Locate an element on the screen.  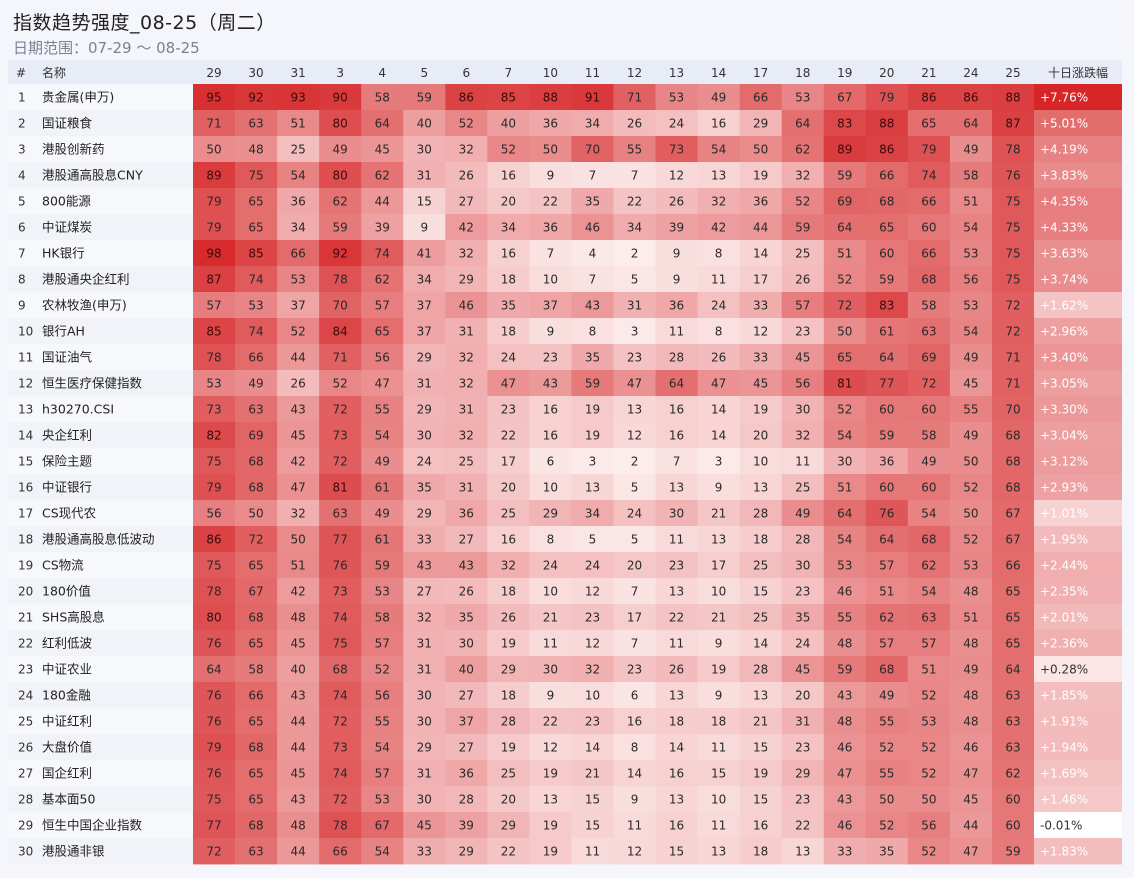
change-cell-label: +1.69% is located at coordinates (1064, 774).